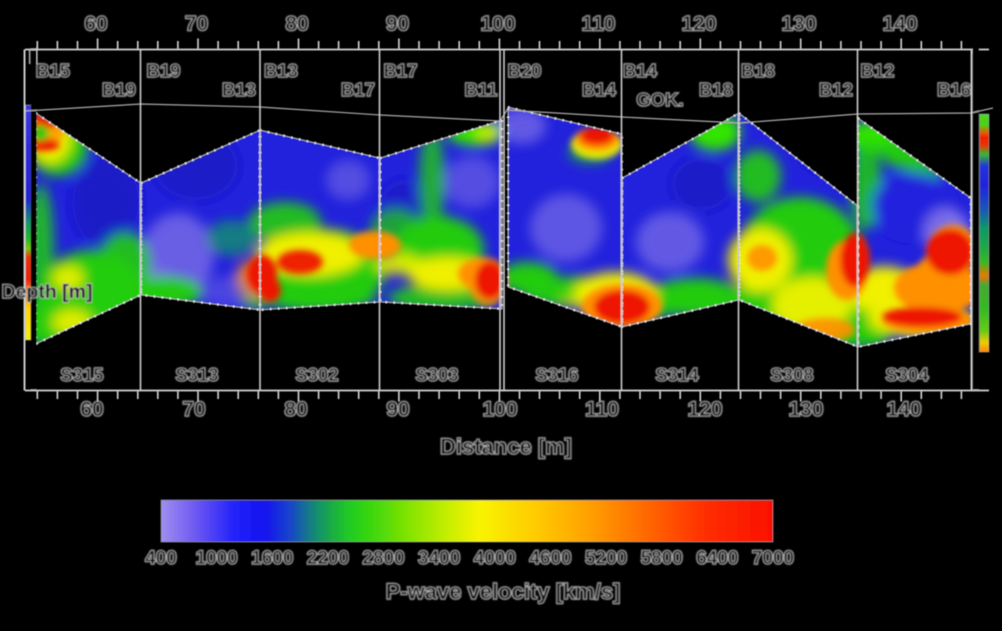 The image size is (1002, 631). Describe the element at coordinates (550, 558) in the screenshot. I see `svg-text: 4600` at that location.